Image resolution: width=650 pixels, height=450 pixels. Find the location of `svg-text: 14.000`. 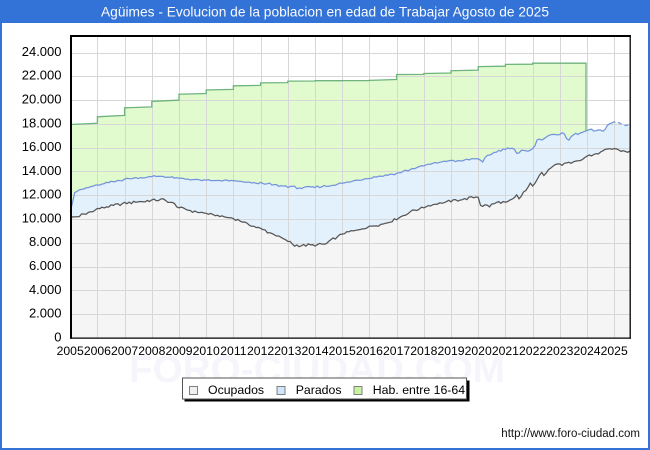

svg-text: 14.000 is located at coordinates (42, 170).